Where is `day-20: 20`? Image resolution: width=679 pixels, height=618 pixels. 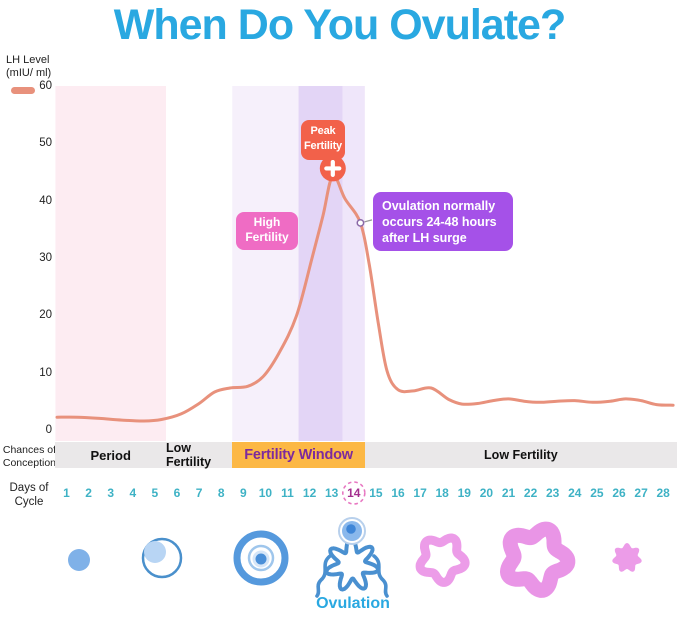 day-20: 20 is located at coordinates (486, 493).